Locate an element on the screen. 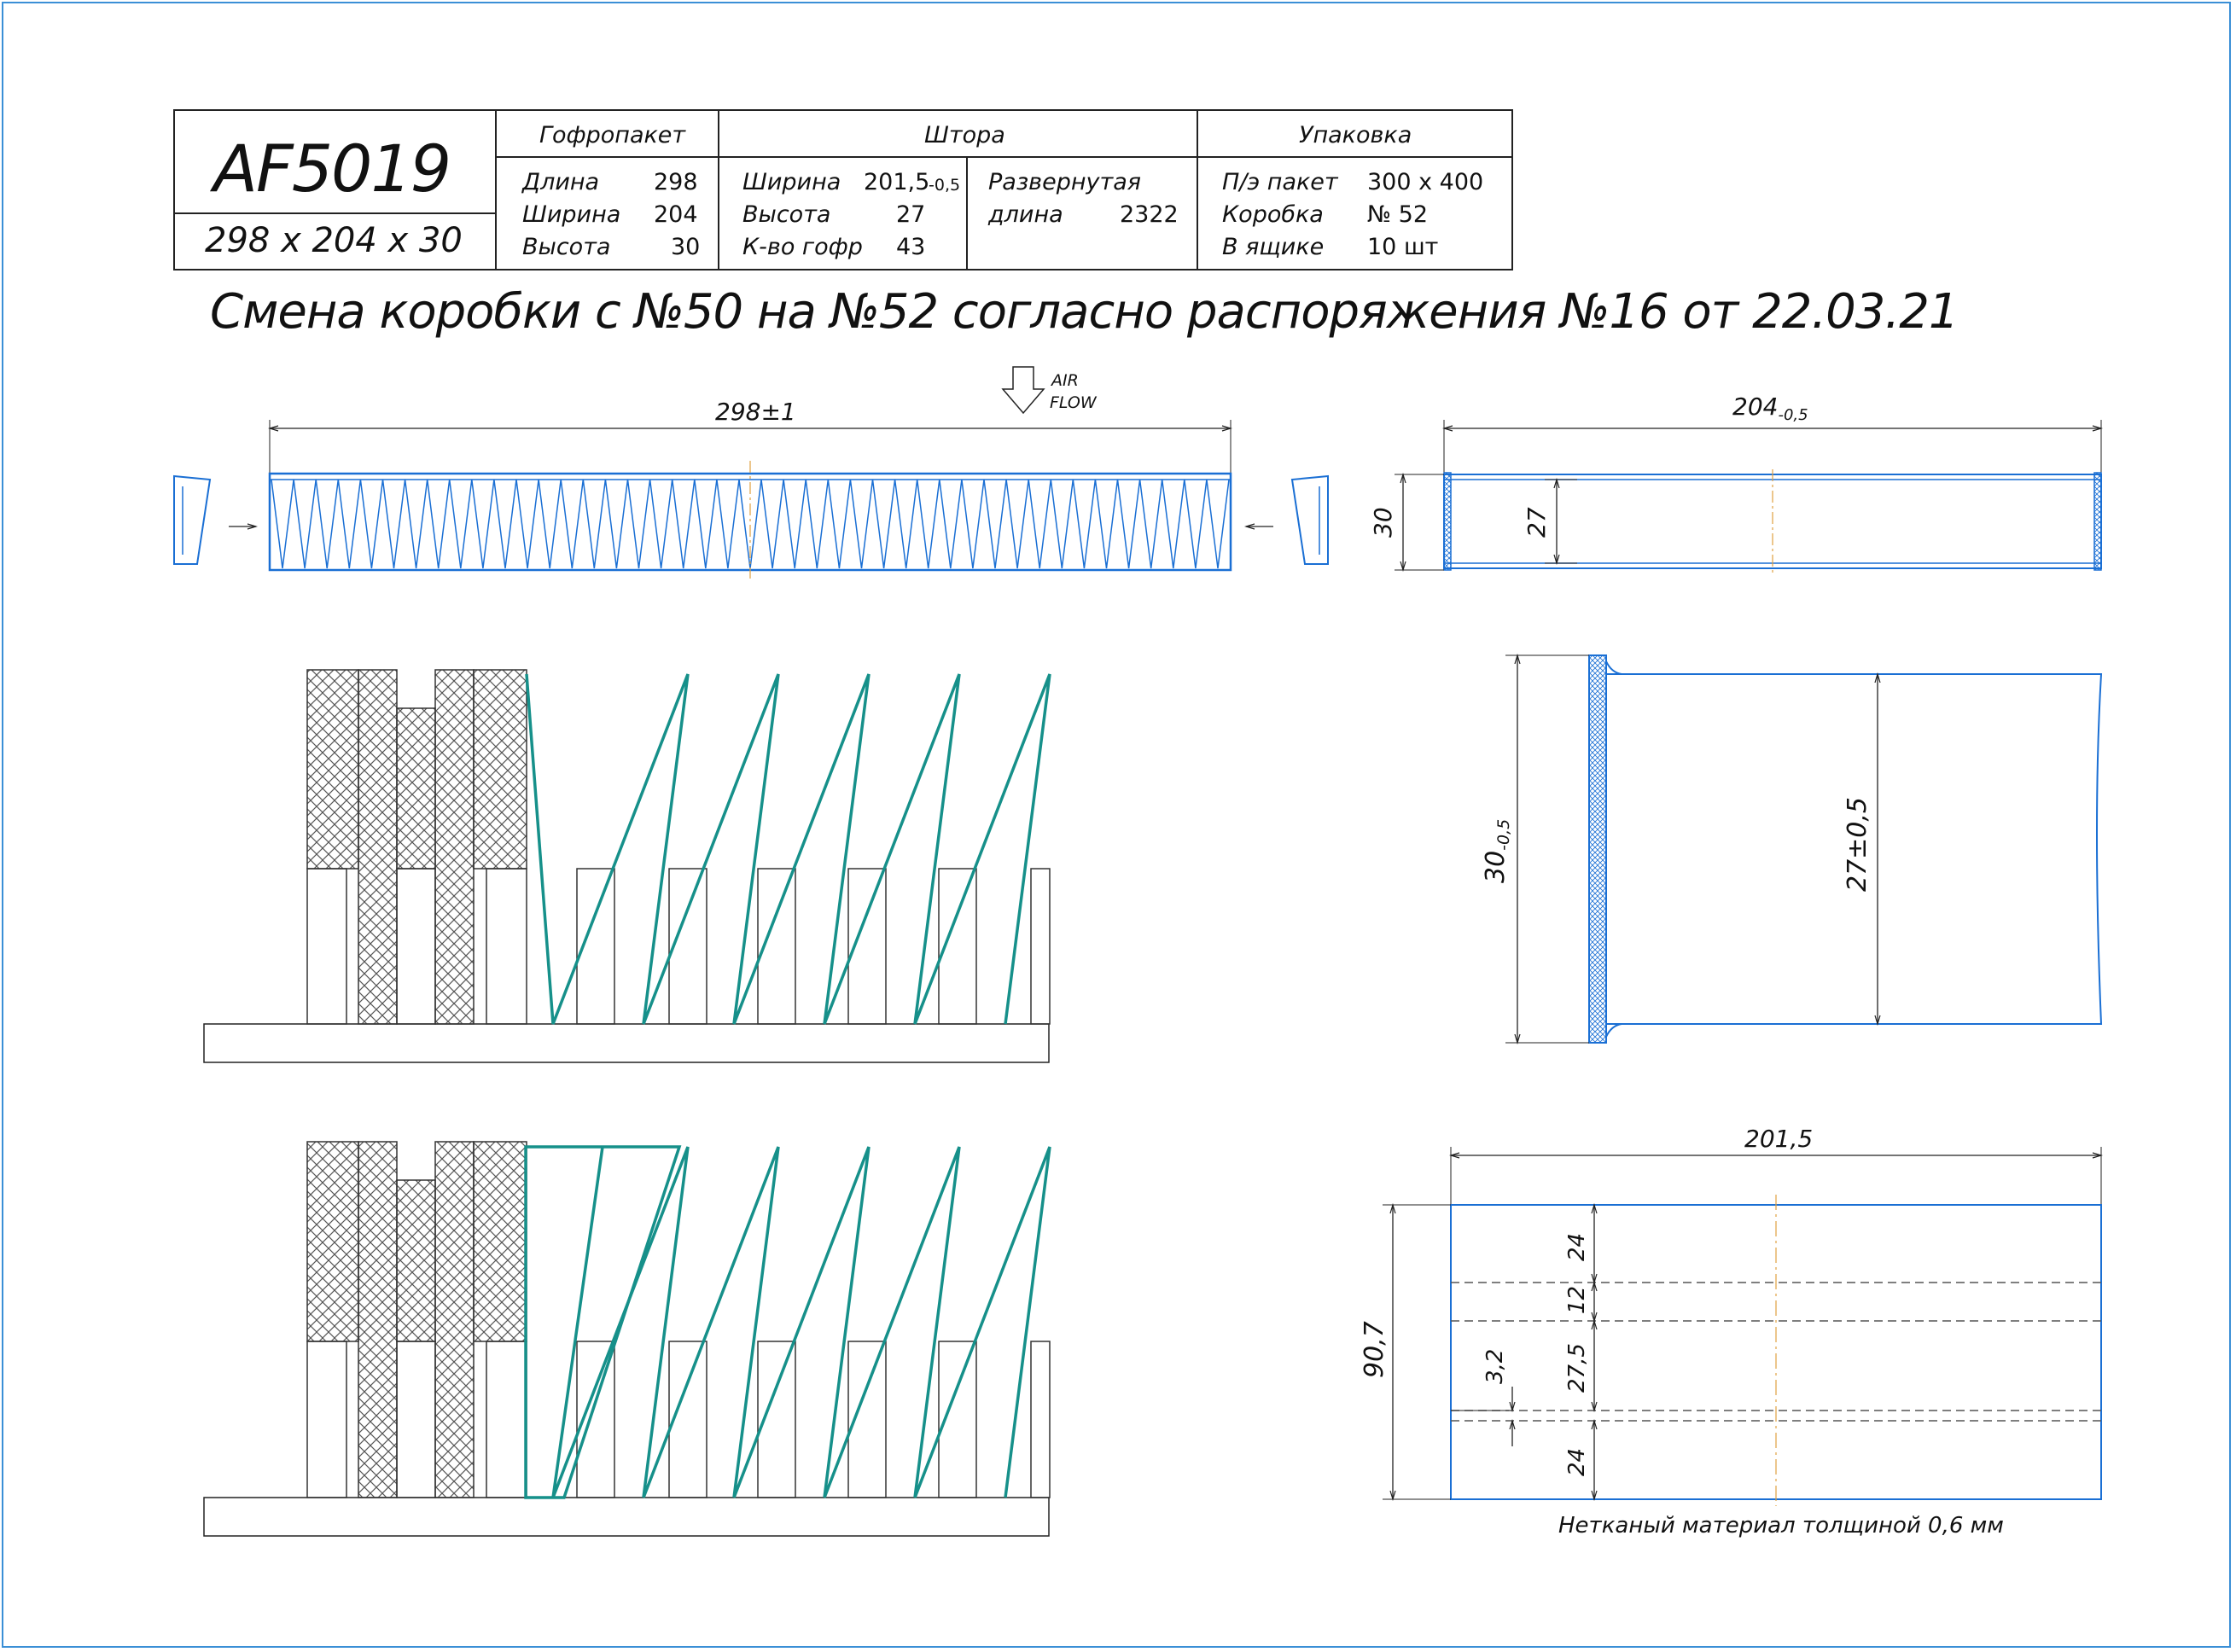 The width and height of the screenshot is (2236, 1652). pack-case-label: В ящике is located at coordinates (1274, 247).